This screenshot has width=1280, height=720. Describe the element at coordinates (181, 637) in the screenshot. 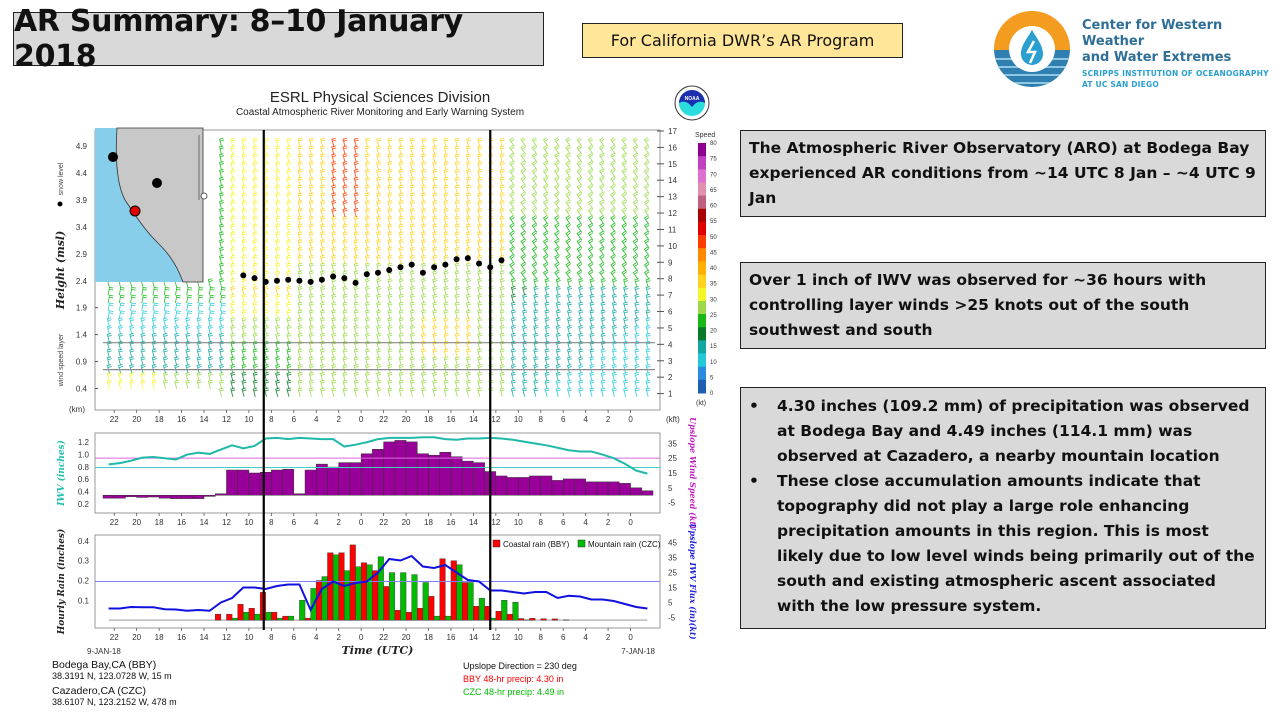

I see `rain-x-tick-label: 16` at that location.